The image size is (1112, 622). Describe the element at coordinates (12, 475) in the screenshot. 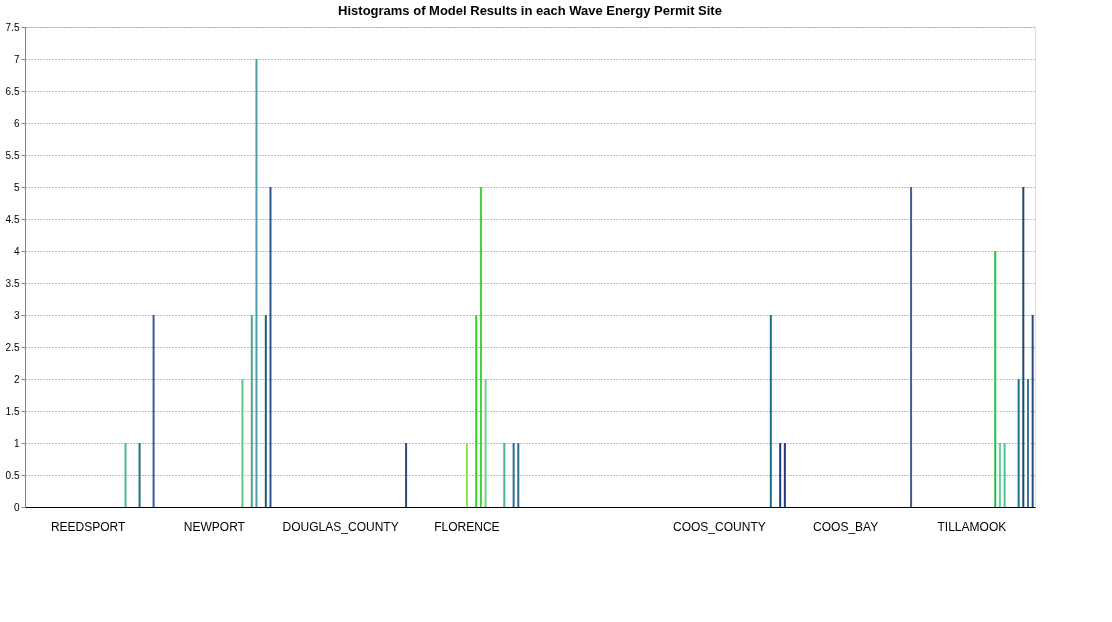

I see `y-tick-label: 0.5` at that location.